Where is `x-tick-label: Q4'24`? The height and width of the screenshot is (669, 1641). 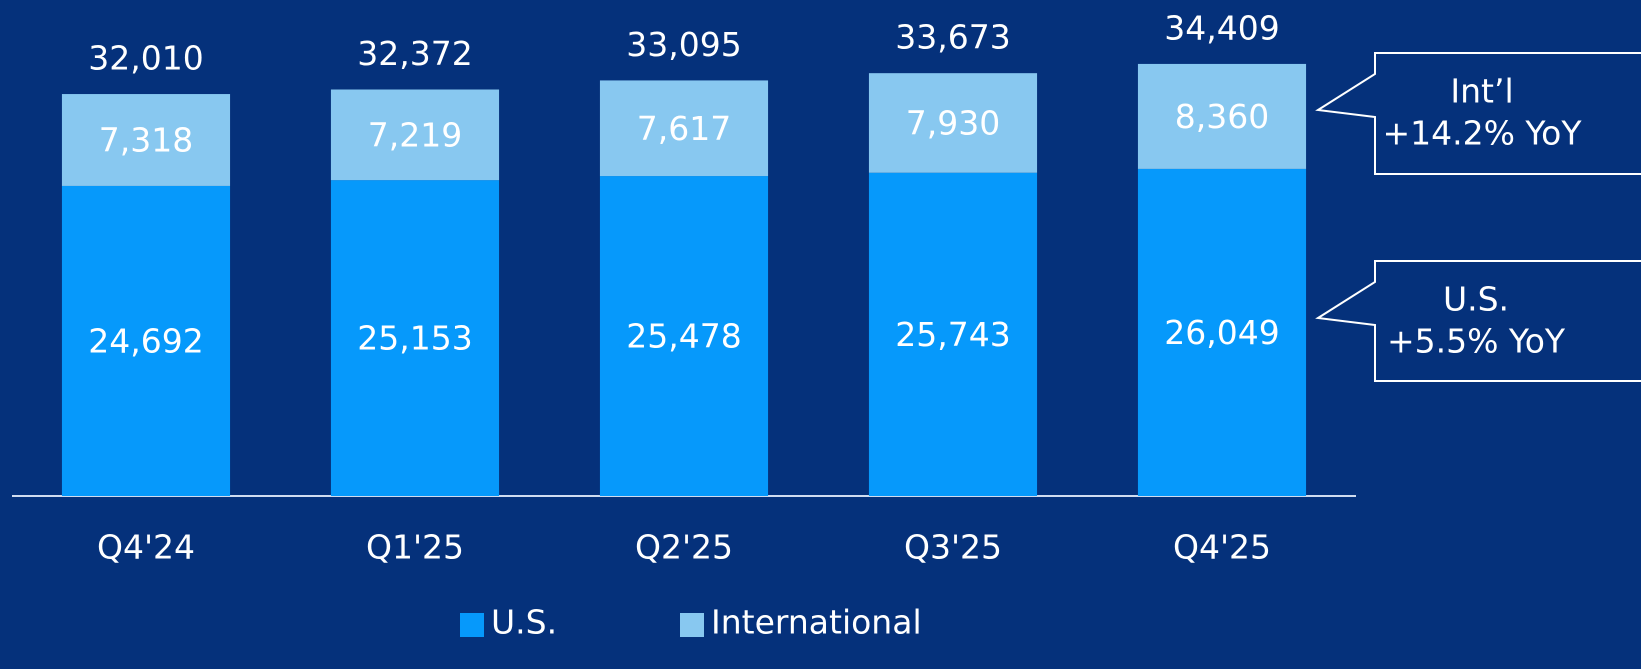 x-tick-label: Q4'24 is located at coordinates (146, 547).